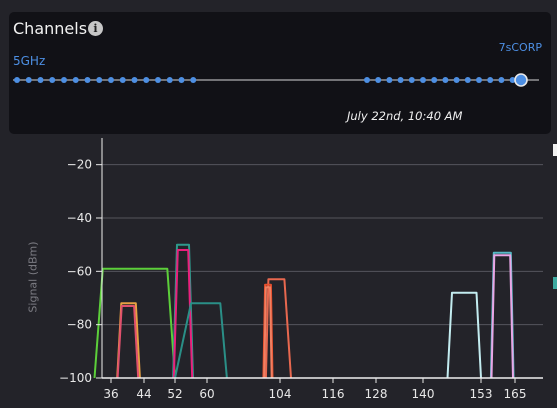 Image resolution: width=557 pixels, height=408 pixels. I want to click on y-tick-label: −80, so click(79, 325).